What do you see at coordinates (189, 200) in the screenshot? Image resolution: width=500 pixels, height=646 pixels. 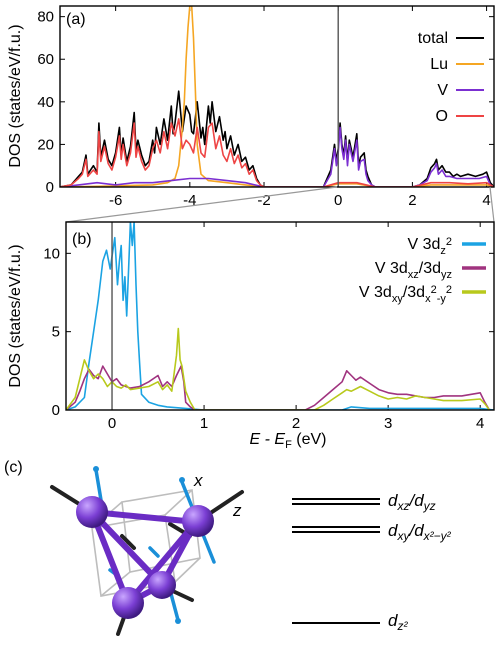 I see `x-tick-label: -4` at bounding box center [189, 200].